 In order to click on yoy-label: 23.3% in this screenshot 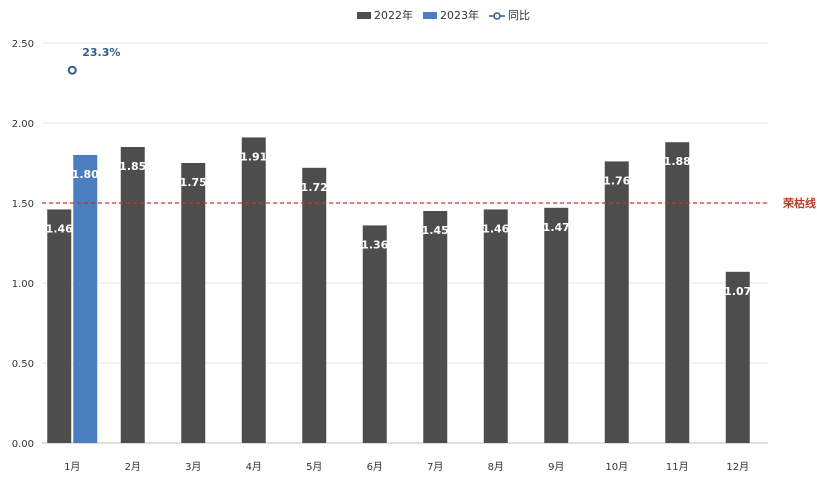, I will do `click(101, 52)`.